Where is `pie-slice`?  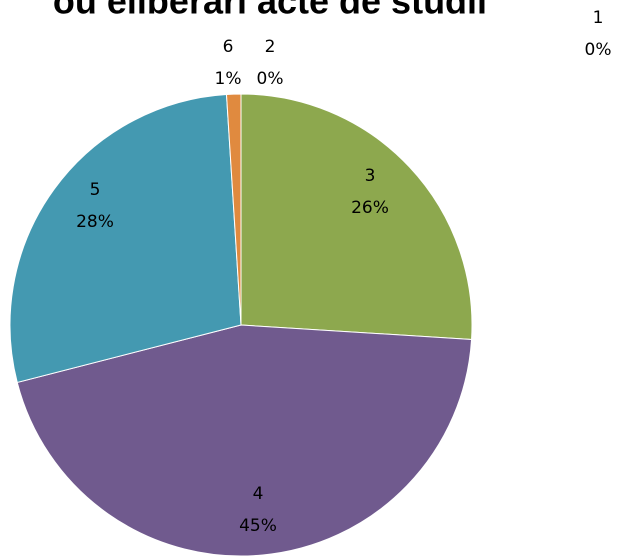
pie-slice is located at coordinates (233, 209).